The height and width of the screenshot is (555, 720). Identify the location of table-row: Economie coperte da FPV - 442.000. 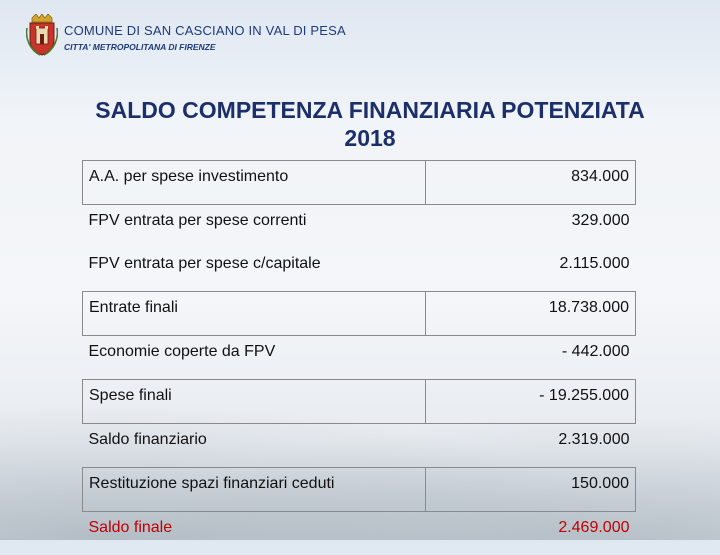
(359, 358).